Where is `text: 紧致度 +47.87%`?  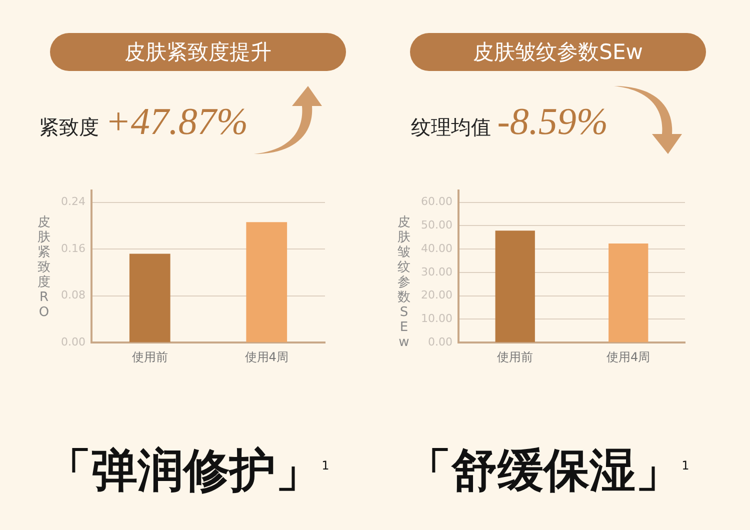
text: 紧致度 +47.87% is located at coordinates (143, 122).